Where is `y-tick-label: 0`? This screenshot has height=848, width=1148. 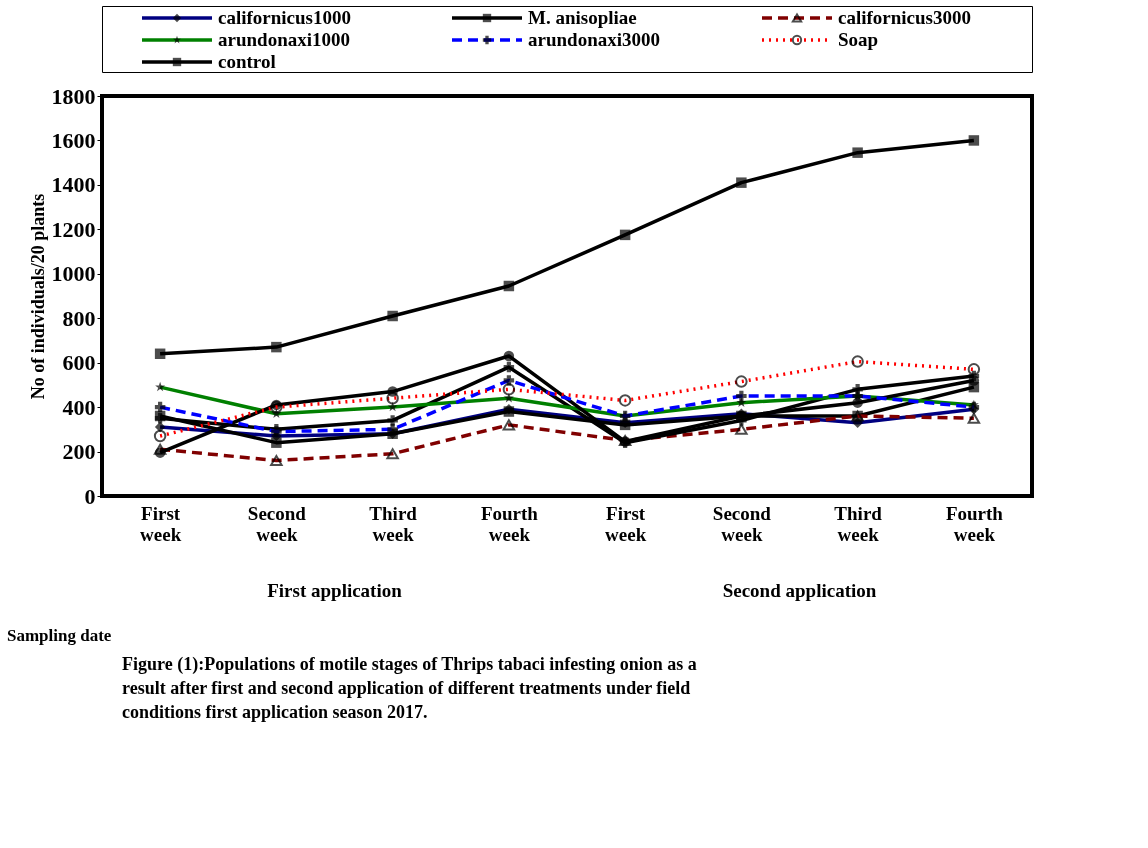
y-tick-label: 0 is located at coordinates (90, 496).